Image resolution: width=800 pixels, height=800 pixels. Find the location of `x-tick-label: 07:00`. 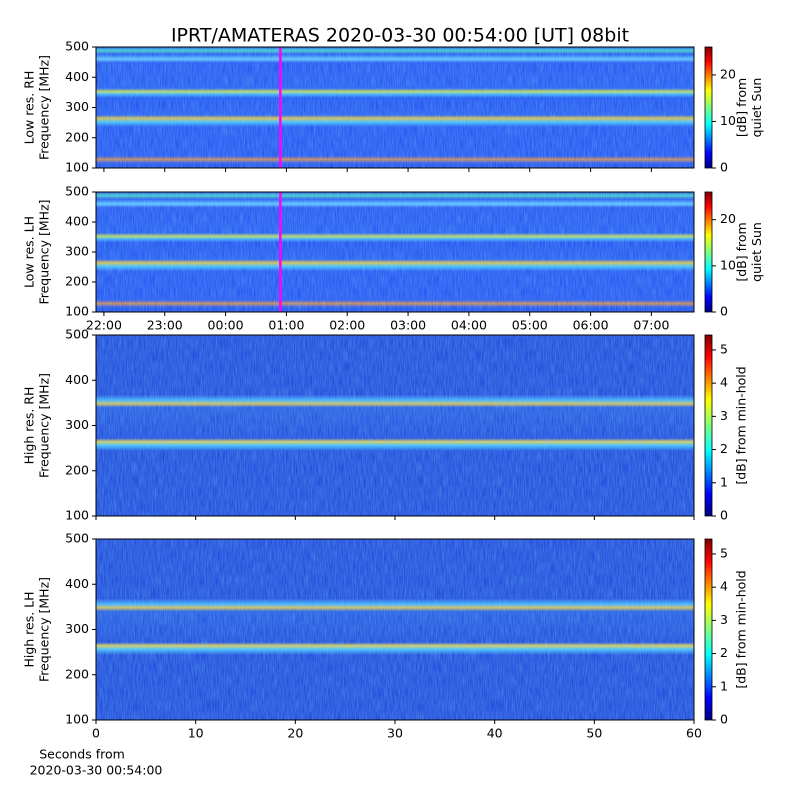

x-tick-label: 07:00 is located at coordinates (651, 325).